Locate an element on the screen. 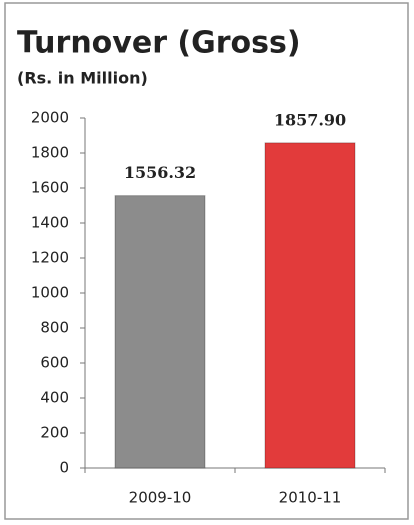  y-tick-label: 2000 is located at coordinates (50, 118).